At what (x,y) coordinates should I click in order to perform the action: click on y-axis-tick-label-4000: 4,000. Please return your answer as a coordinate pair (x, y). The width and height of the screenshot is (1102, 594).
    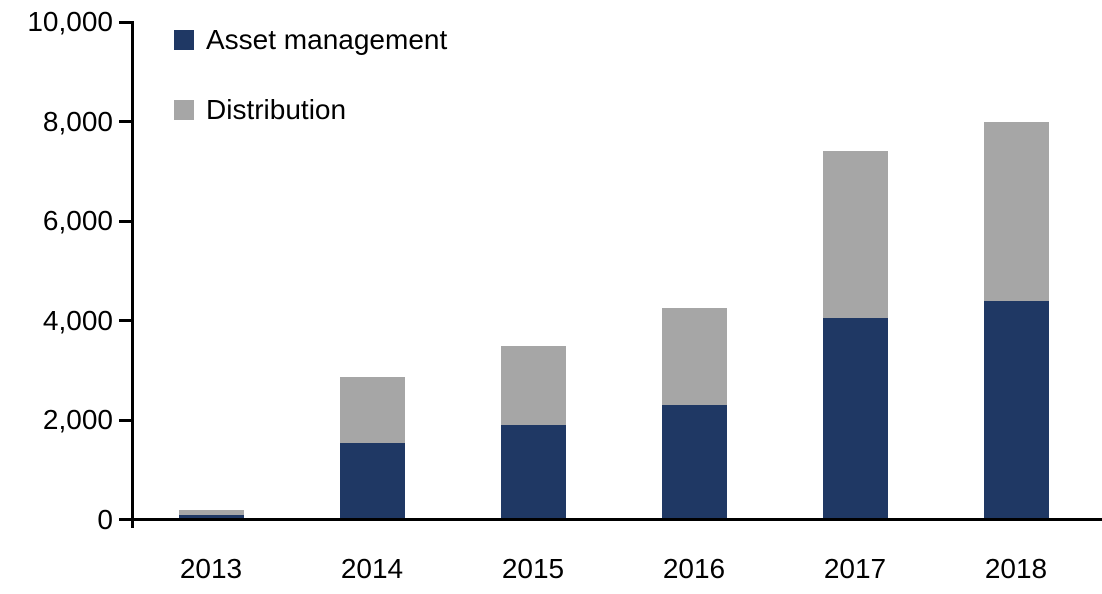
    Looking at the image, I should click on (77, 320).